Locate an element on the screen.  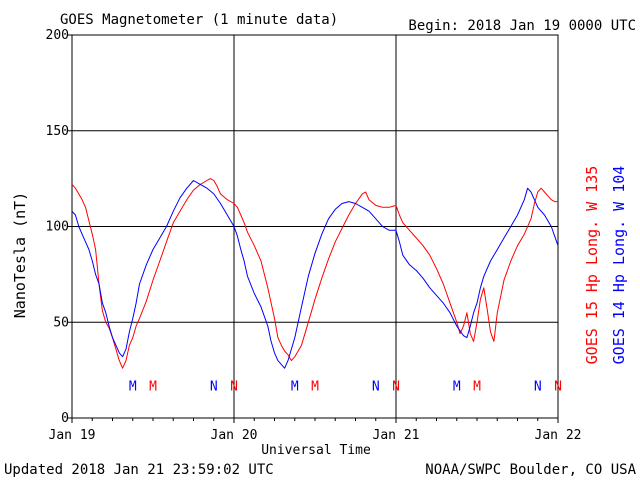
y-tick-label: 0 is located at coordinates (65, 418).